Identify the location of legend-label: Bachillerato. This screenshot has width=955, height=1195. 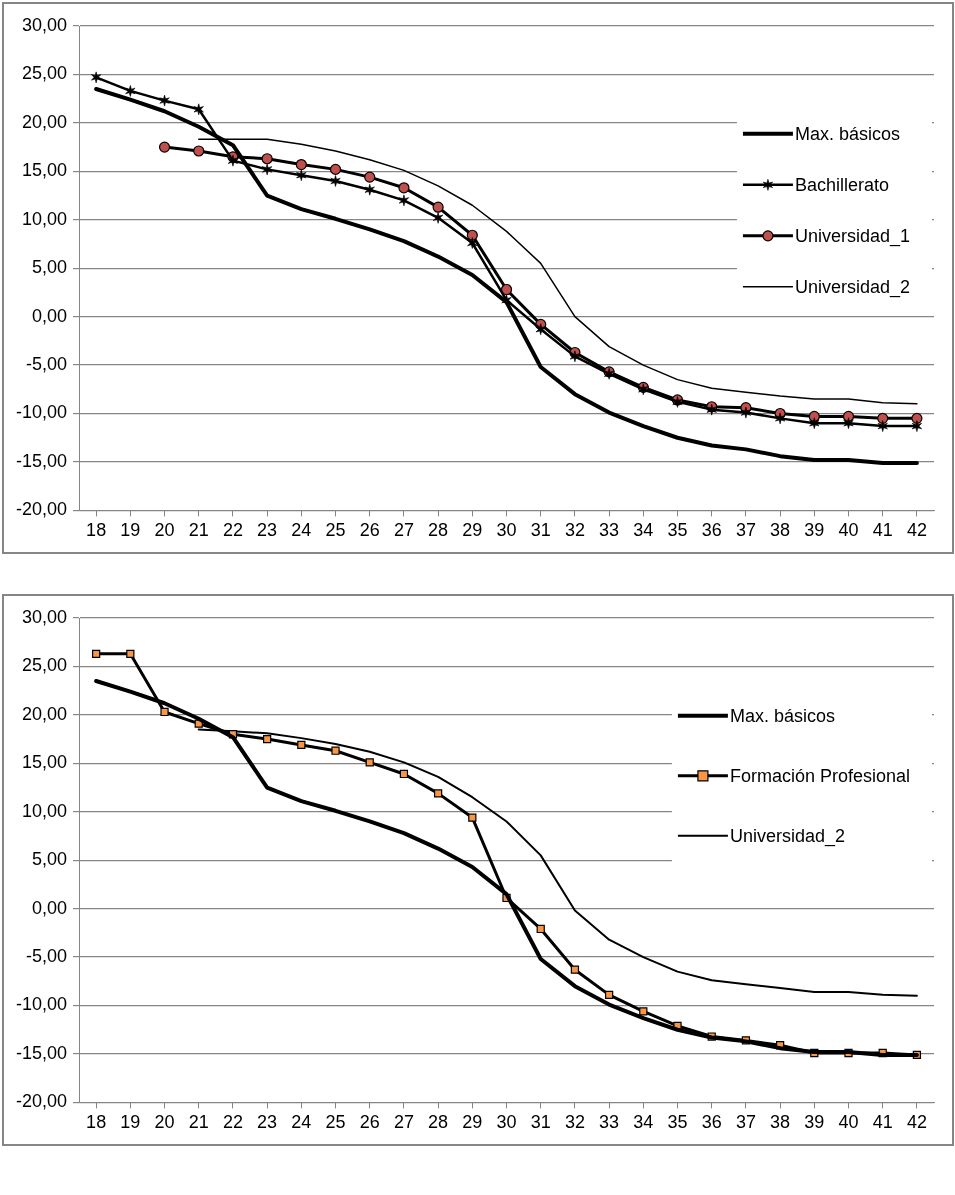
(841, 184).